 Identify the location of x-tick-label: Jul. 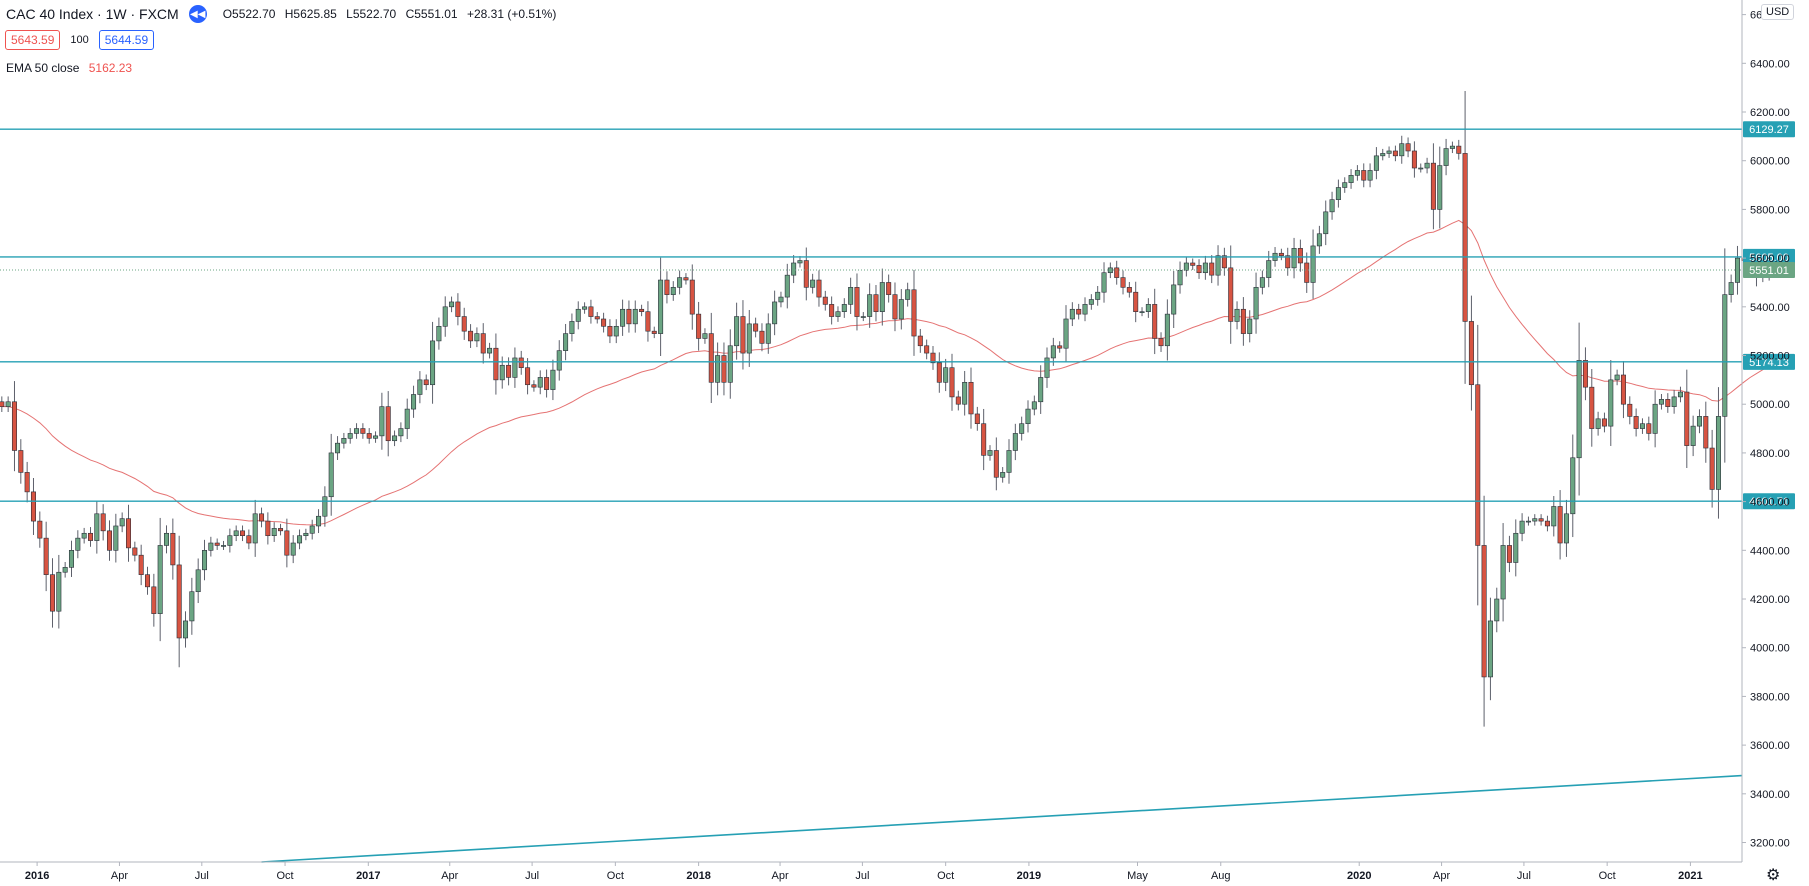
(202, 876).